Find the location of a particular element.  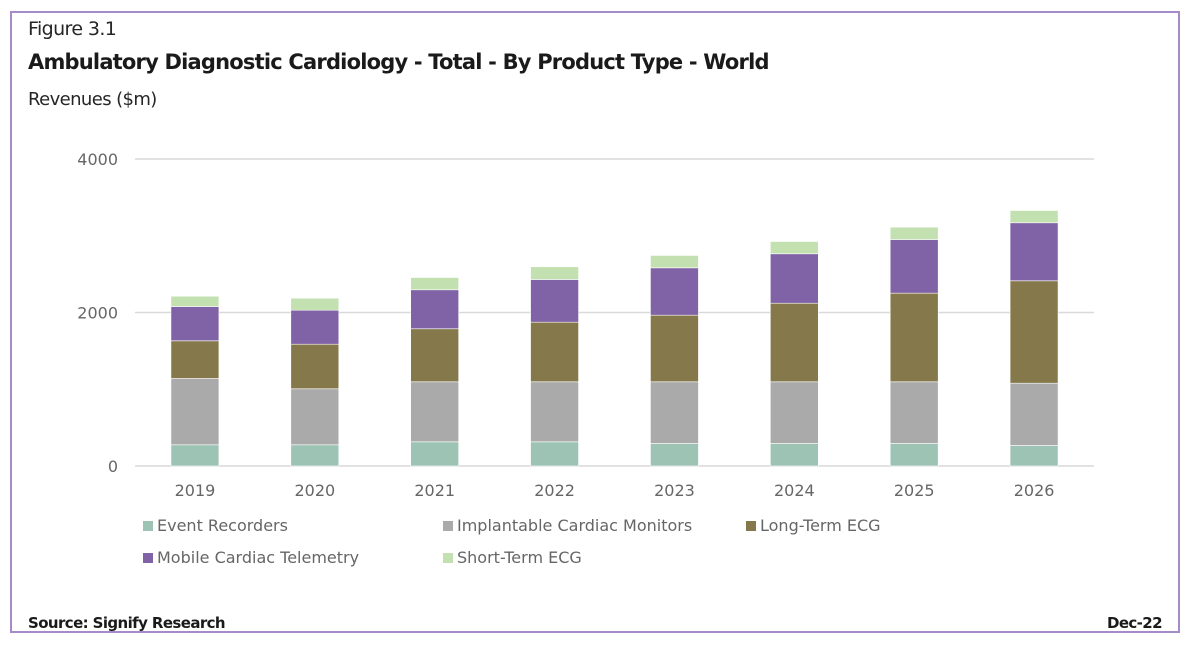

bar-stack-2021 is located at coordinates (434, 372).